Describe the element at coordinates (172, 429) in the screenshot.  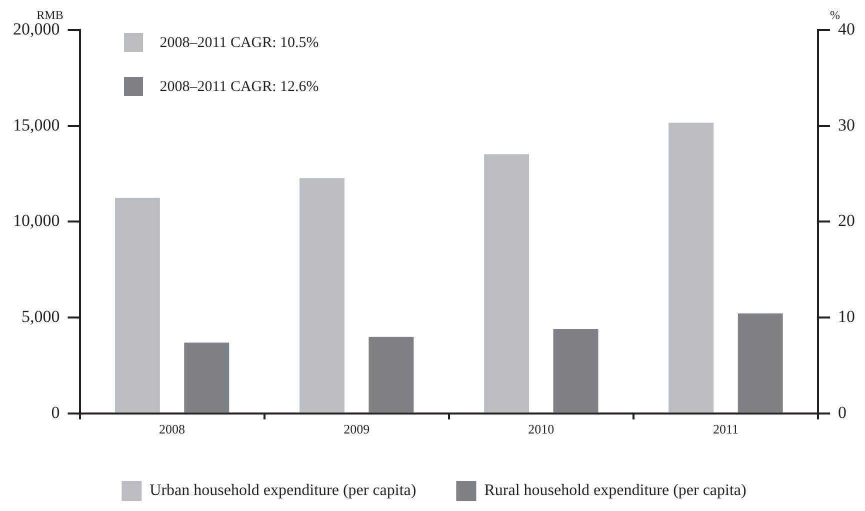
I see `x-tick-label: 2008` at that location.